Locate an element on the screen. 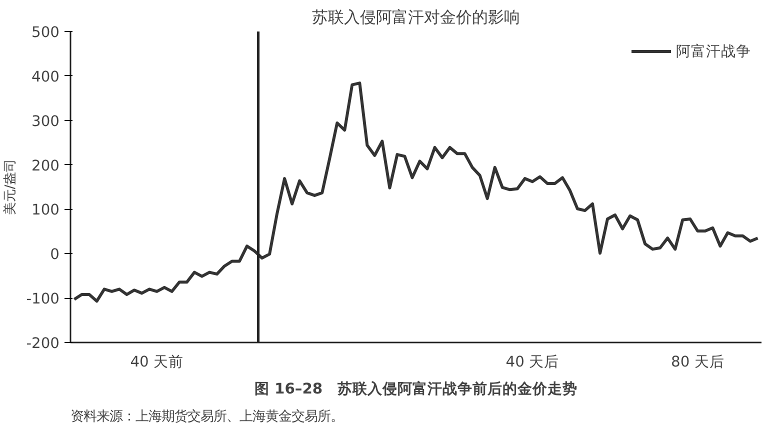 The width and height of the screenshot is (781, 429). y-tick-label: 0 is located at coordinates (55, 255).